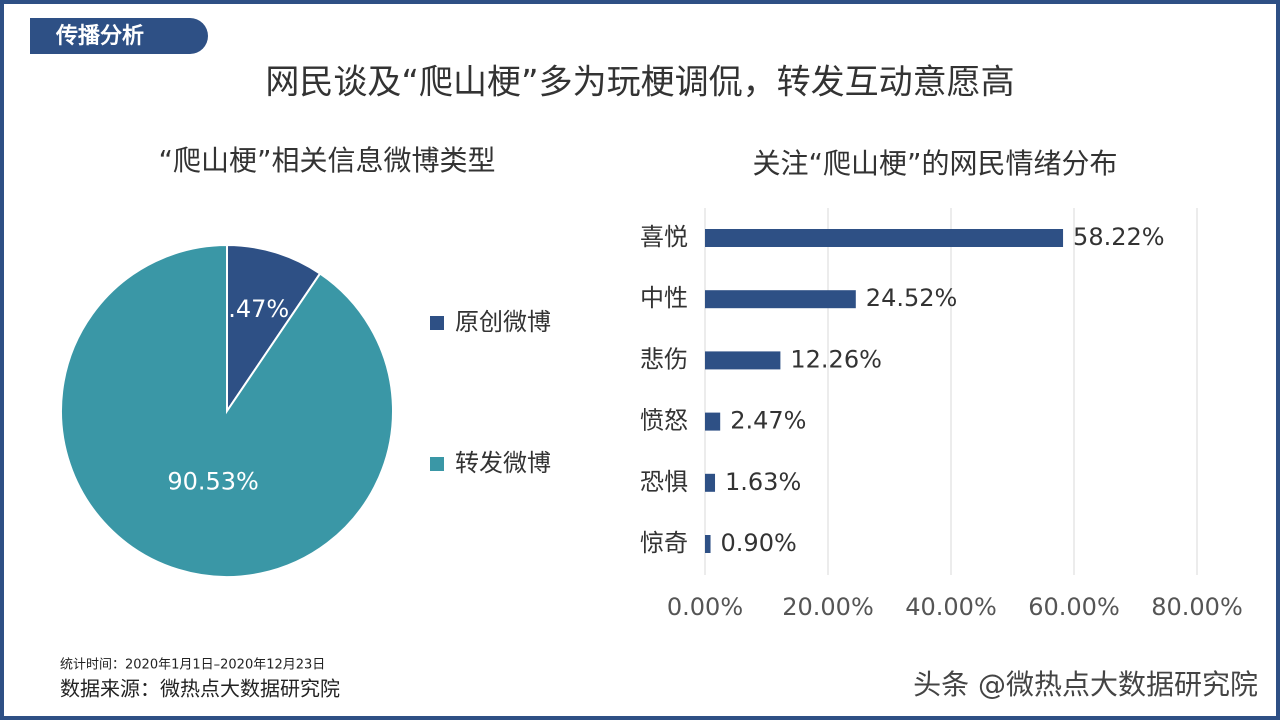 This screenshot has height=720, width=1280. Describe the element at coordinates (664, 359) in the screenshot. I see `y-tick-label: 悲伤` at that location.